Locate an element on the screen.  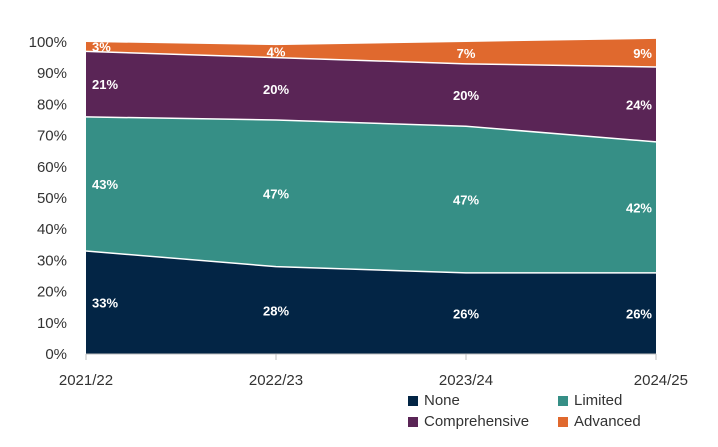
x-tick-label: 2022/23 is located at coordinates (276, 380).